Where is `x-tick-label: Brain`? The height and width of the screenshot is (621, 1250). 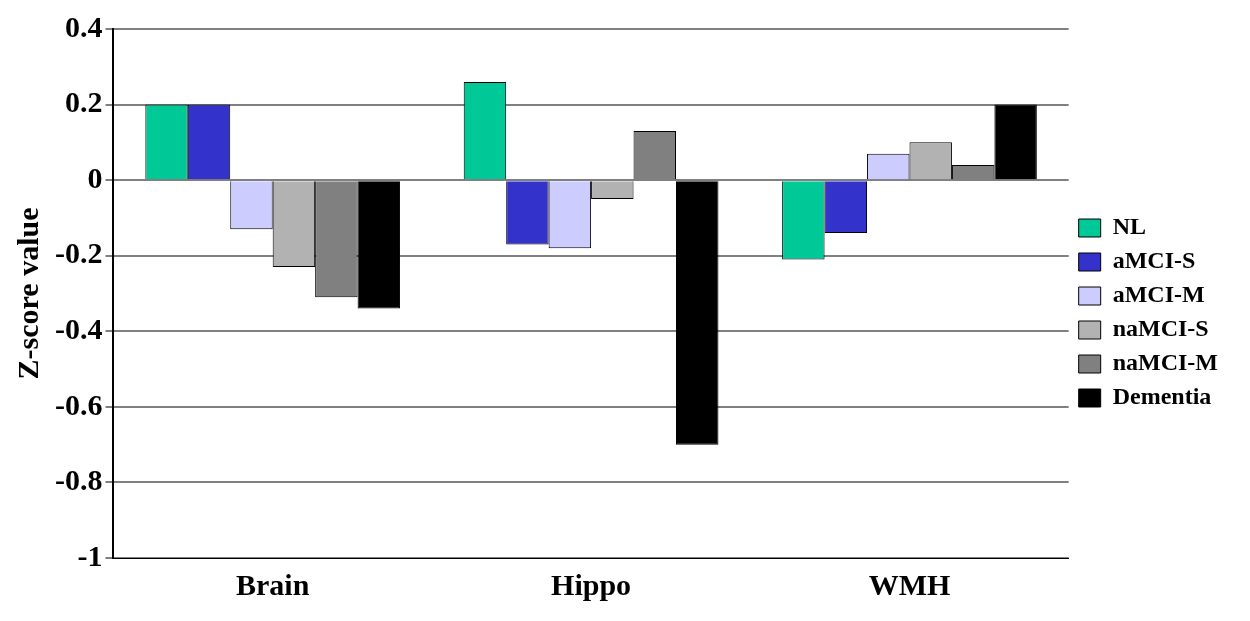 x-tick-label: Brain is located at coordinates (273, 584).